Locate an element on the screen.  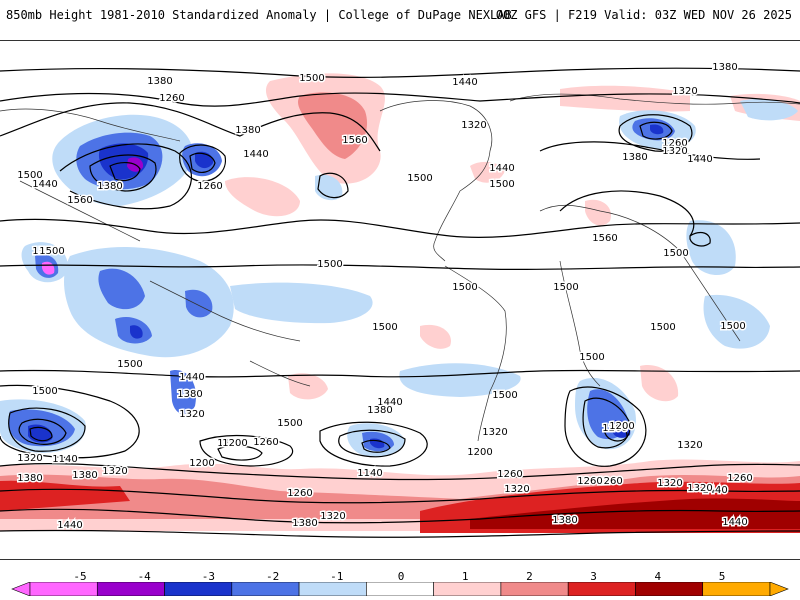
colorbar-tick-label: 0 is located at coordinates (401, 576).